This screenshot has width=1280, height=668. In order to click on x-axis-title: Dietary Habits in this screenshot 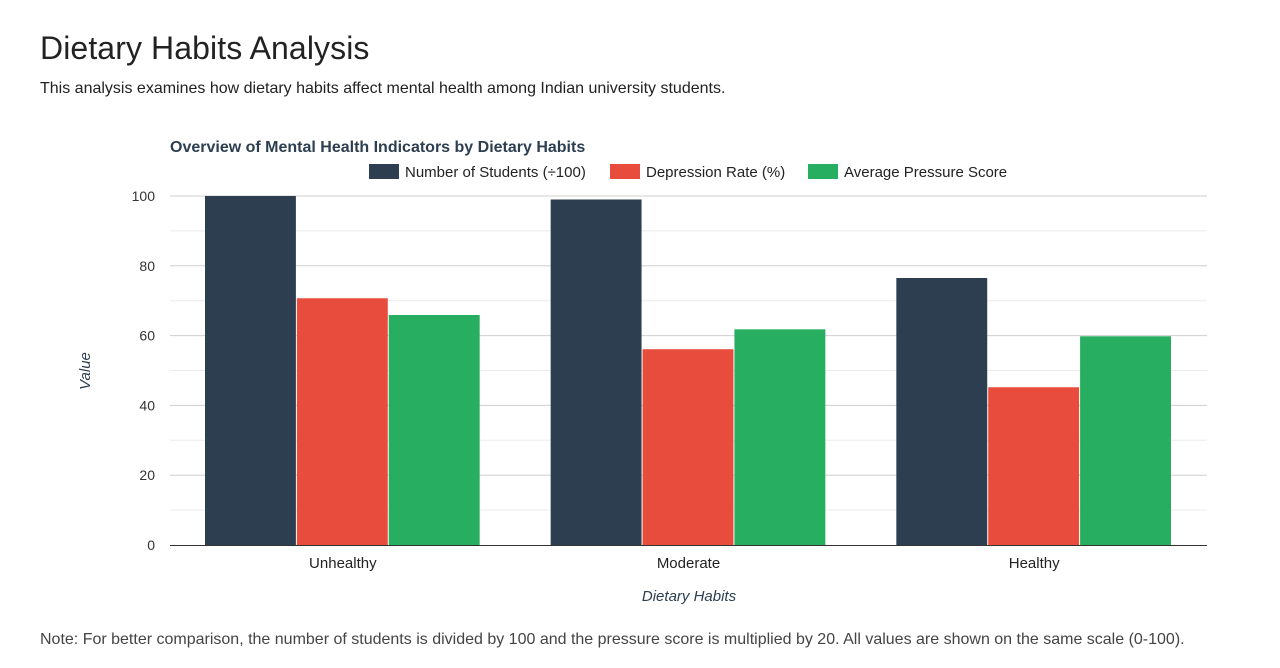, I will do `click(689, 596)`.